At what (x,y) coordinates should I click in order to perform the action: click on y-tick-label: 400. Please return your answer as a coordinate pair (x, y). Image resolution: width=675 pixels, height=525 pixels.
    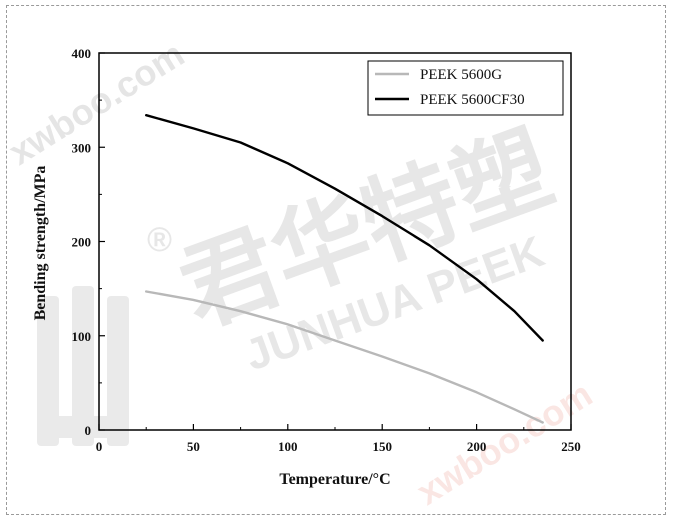
    Looking at the image, I should click on (82, 53).